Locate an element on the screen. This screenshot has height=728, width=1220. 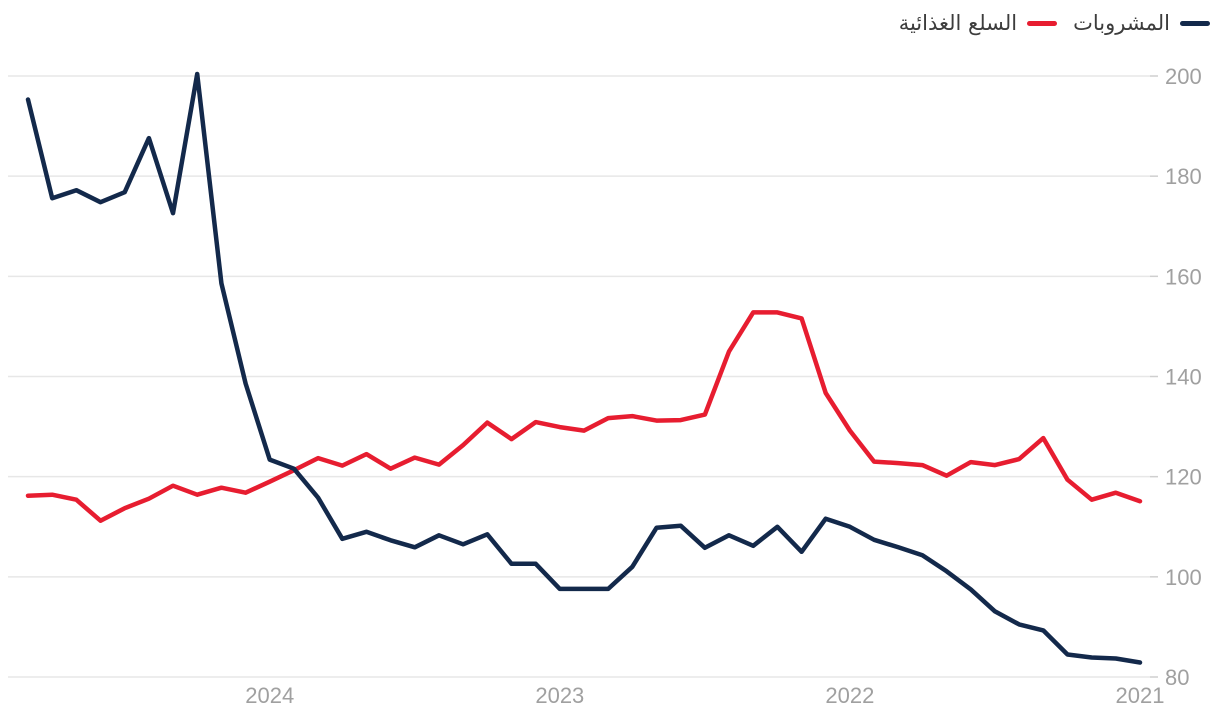
legend-item-food-commodities: السلع الغذائية is located at coordinates (978, 23).